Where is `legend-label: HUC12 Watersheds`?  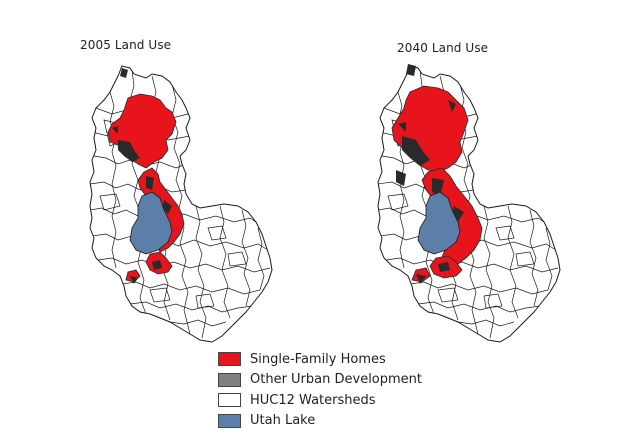
legend-label: HUC12 Watersheds is located at coordinates (313, 400).